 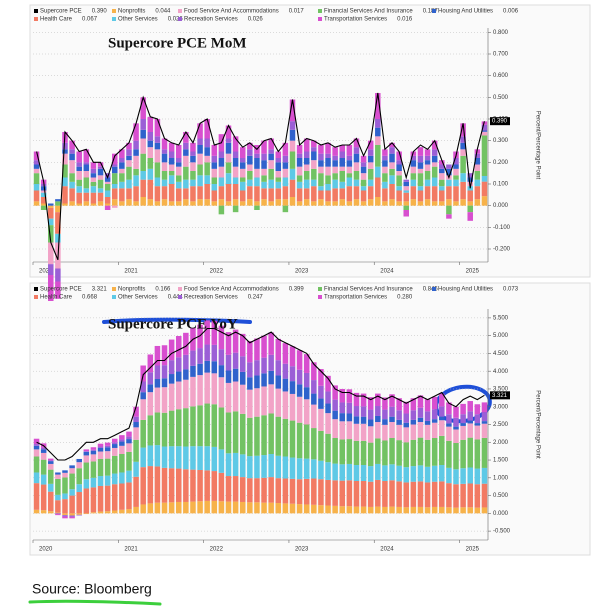 I want to click on y-tick-label: 1.500, so click(x=501, y=461).